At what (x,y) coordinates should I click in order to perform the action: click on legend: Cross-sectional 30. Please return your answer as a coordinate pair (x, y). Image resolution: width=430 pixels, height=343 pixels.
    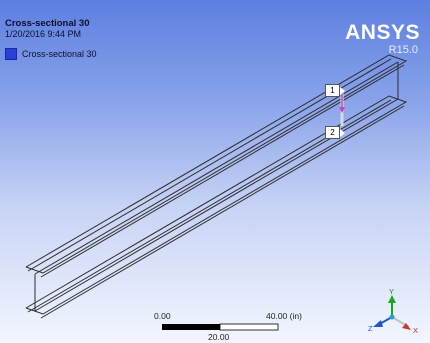
    Looking at the image, I should click on (51, 54).